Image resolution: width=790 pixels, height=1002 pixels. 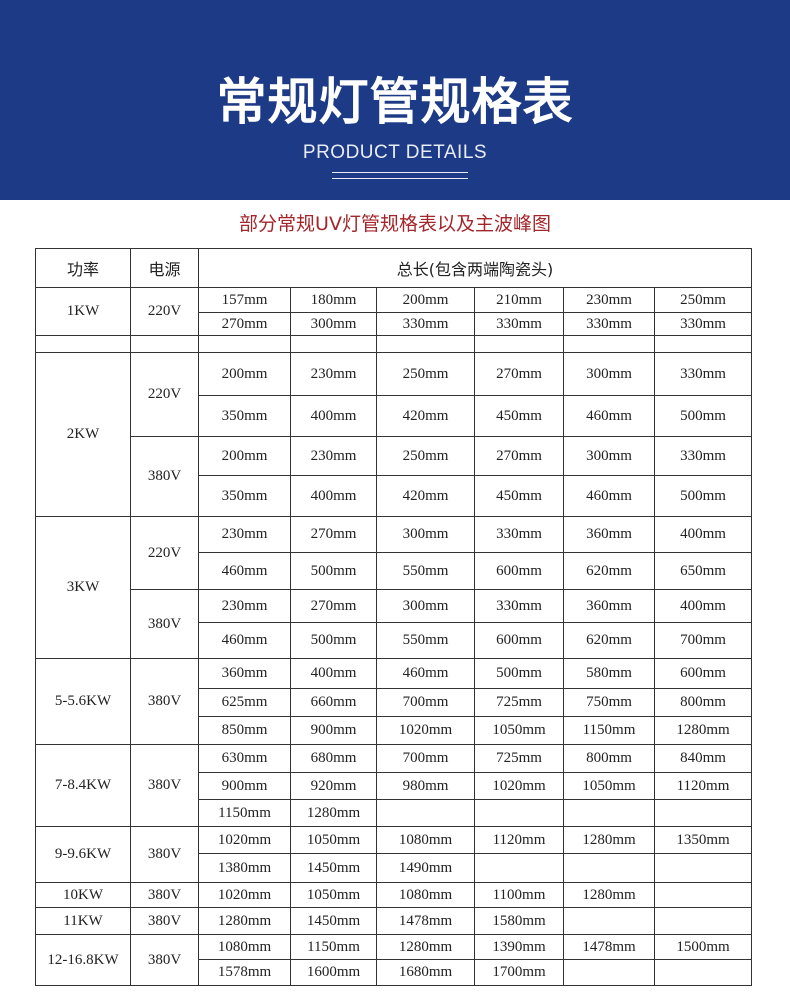 What do you see at coordinates (83, 854) in the screenshot?
I see `power-cell: 9-9.6KW` at bounding box center [83, 854].